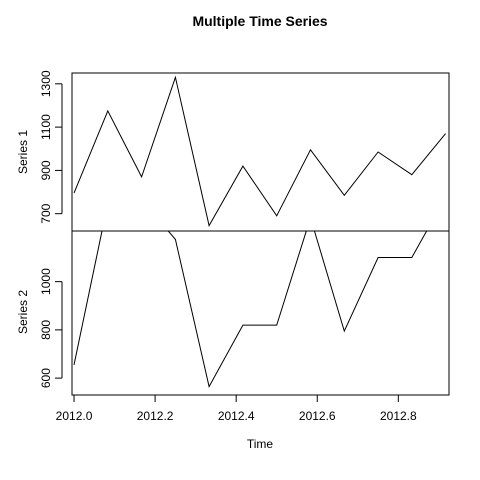  What do you see at coordinates (46, 330) in the screenshot?
I see `series-2-y-tick-label: 800` at bounding box center [46, 330].